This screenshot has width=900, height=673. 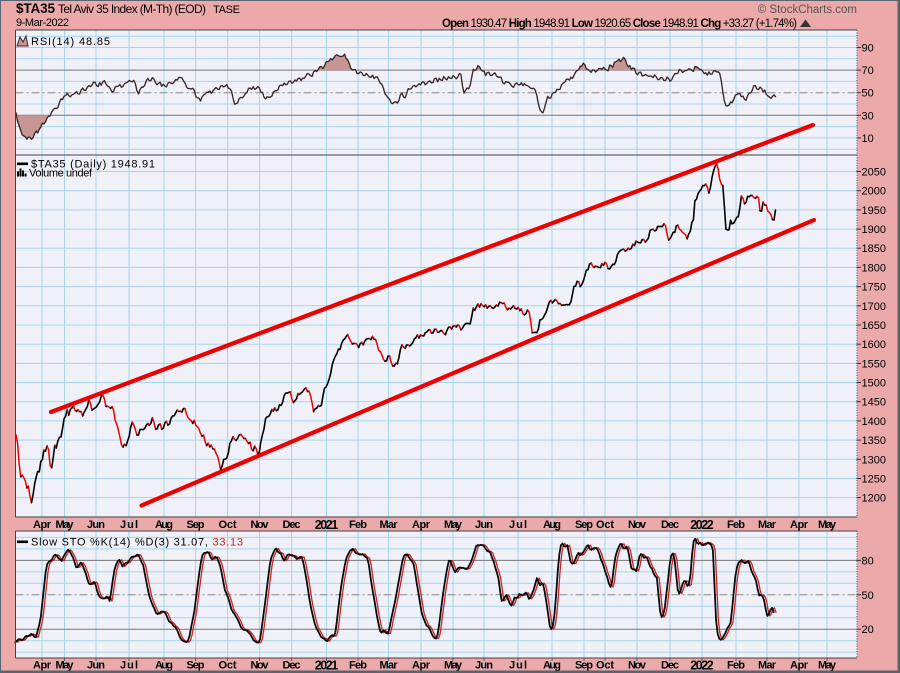 What do you see at coordinates (61, 174) in the screenshot?
I see `svg-text: Volume undef` at bounding box center [61, 174].